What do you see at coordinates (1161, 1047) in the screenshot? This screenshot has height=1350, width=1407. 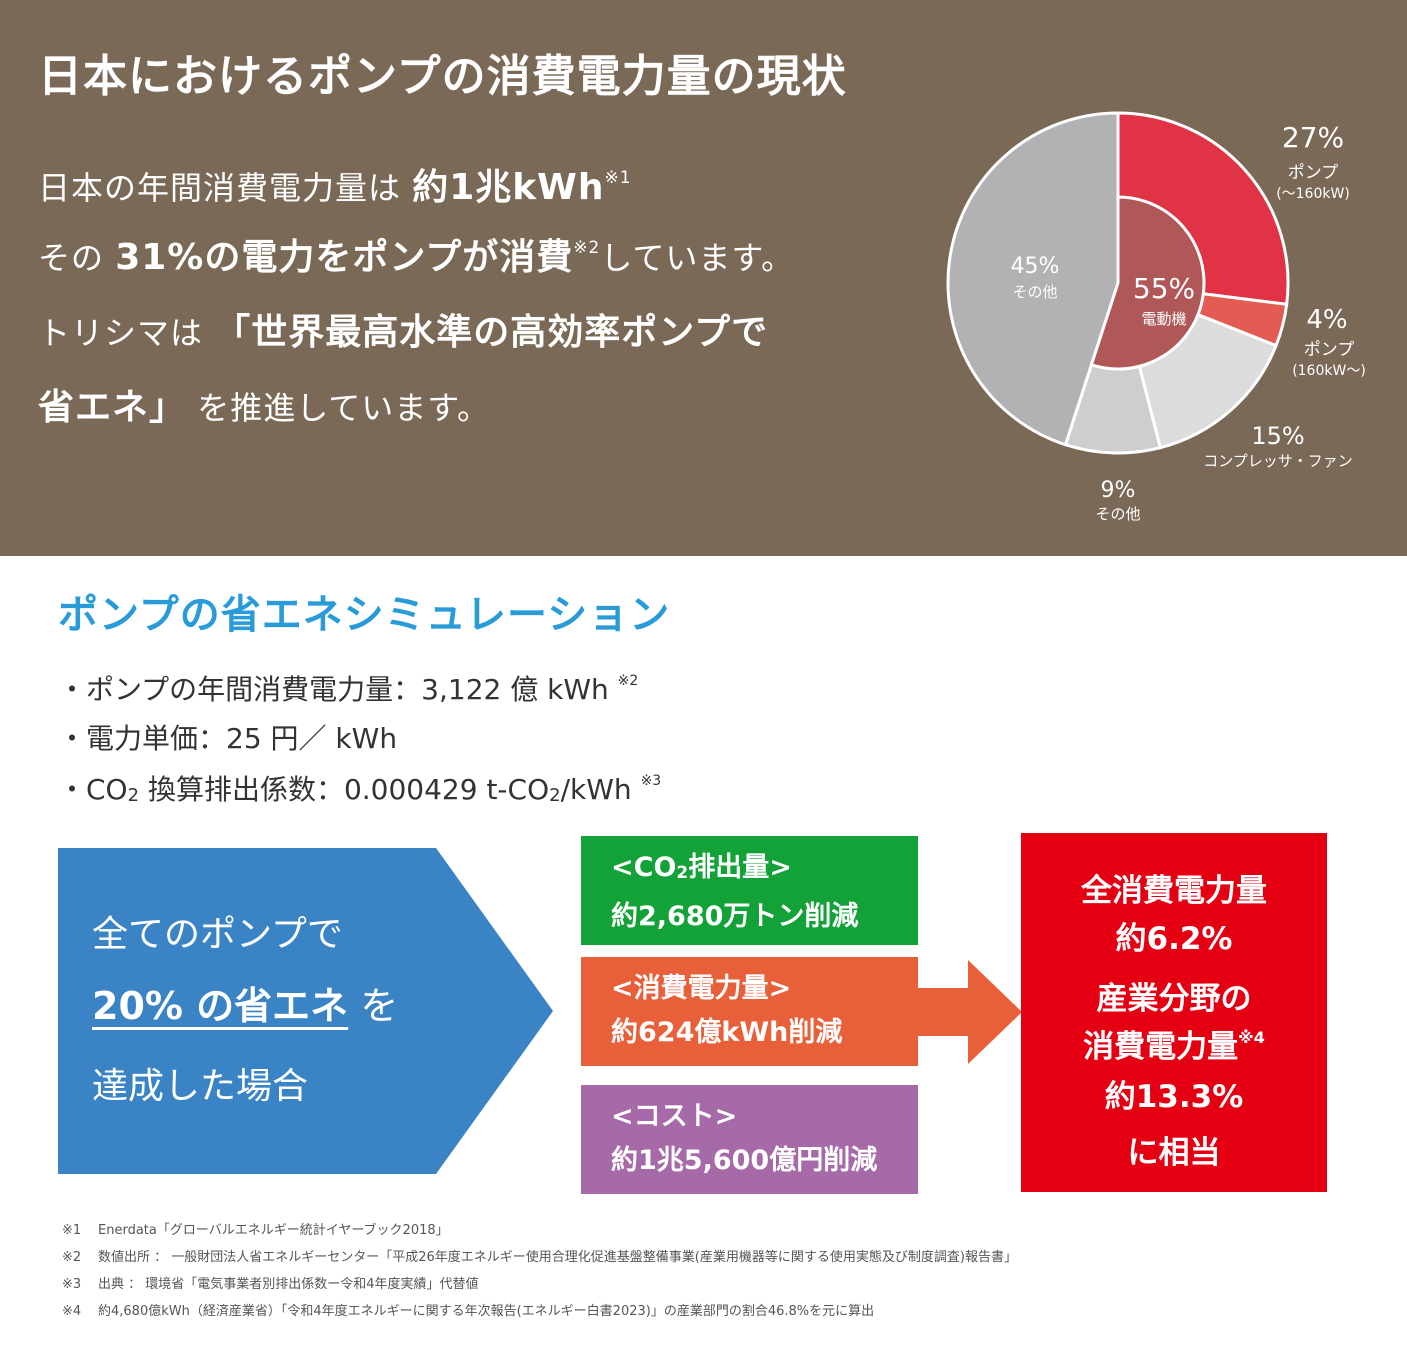 I see `equivalence-text: 消費電力量` at bounding box center [1161, 1047].